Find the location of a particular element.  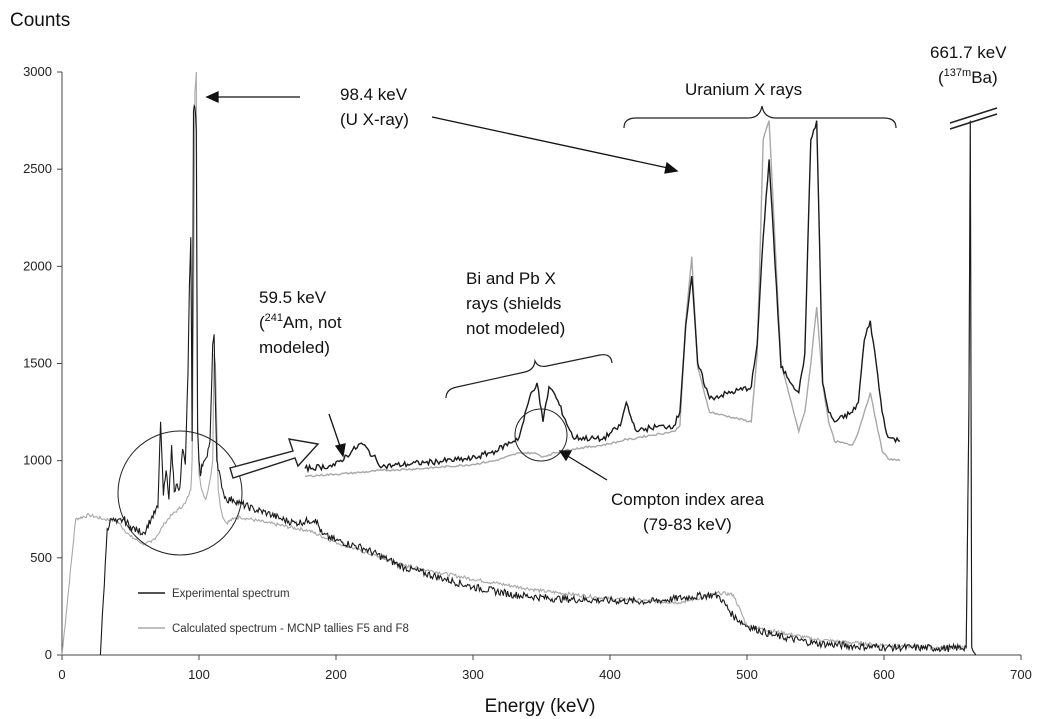

x-tick-label: 400 is located at coordinates (610, 674).